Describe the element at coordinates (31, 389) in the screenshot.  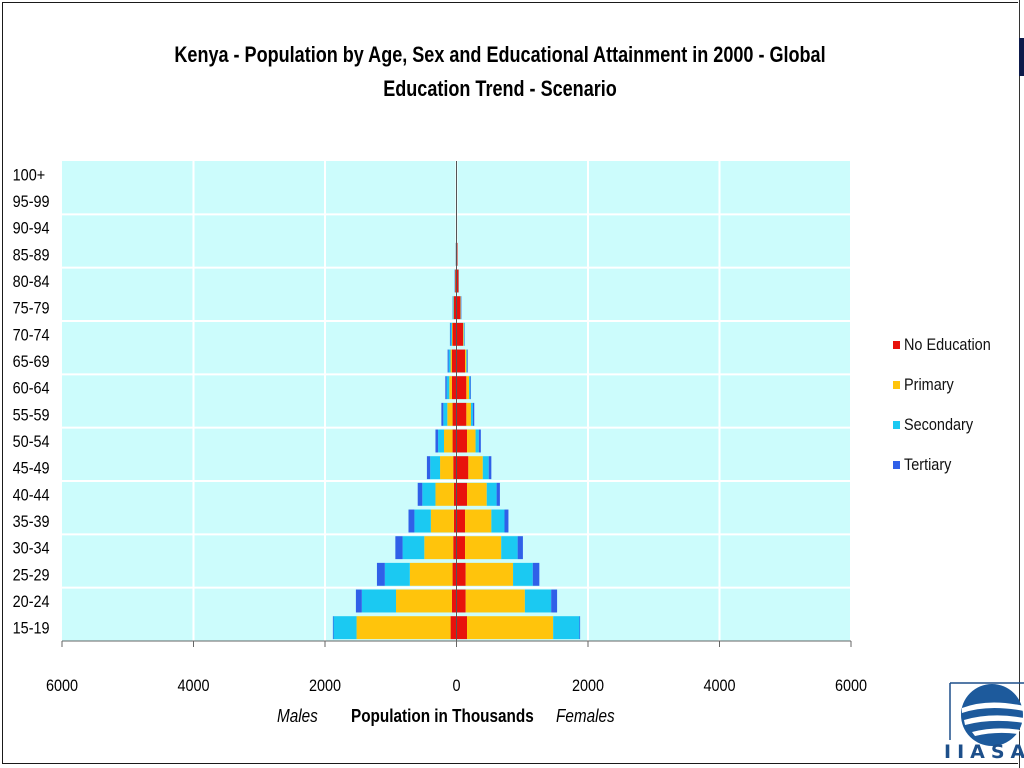
I see `y-tick-label: 60-64` at that location.